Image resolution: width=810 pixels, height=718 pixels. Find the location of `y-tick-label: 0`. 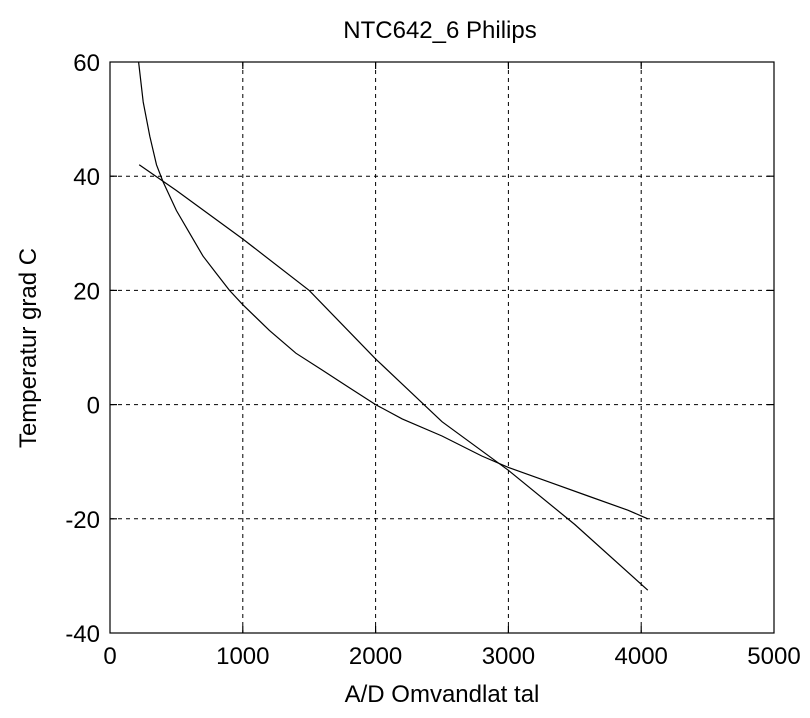

y-tick-label: 0 is located at coordinates (93, 406).